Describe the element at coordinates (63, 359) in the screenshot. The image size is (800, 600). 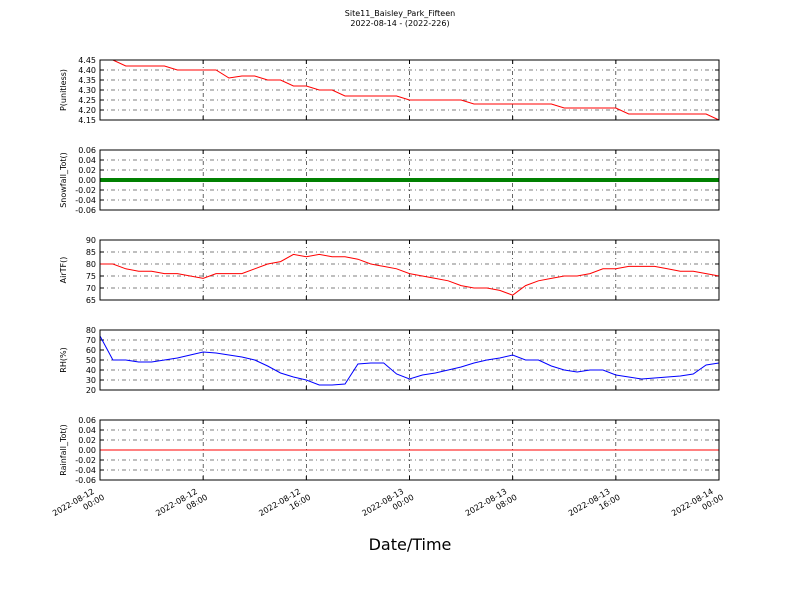
I see `y-axis-label: RH(%)` at that location.